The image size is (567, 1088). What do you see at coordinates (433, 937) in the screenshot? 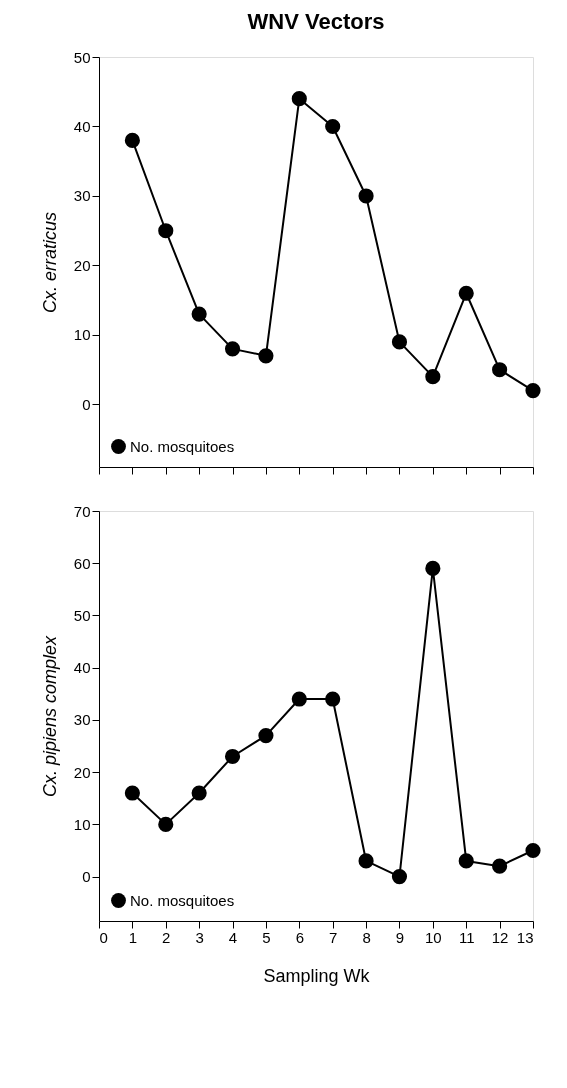
I see `x-tick-label: 10` at bounding box center [433, 937].